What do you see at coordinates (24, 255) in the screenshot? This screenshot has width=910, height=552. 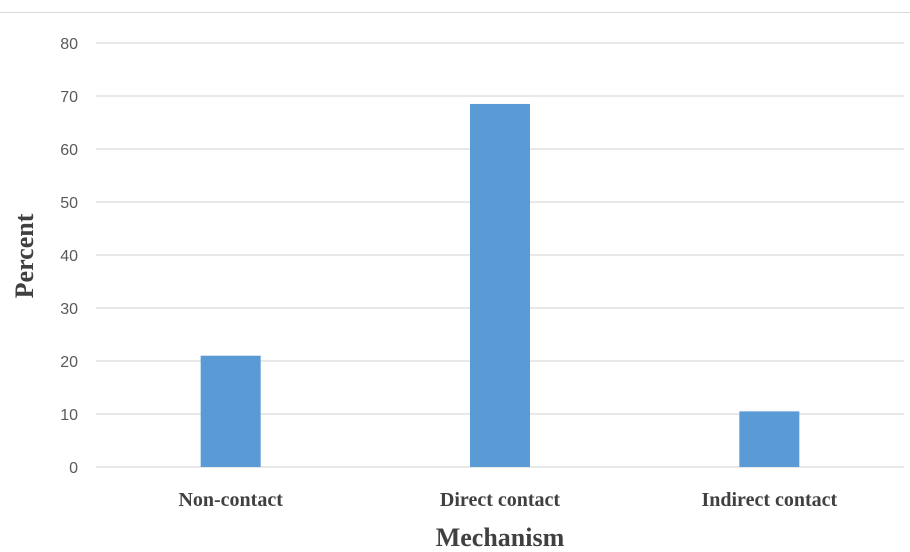 I see `y-axis-title: Percent` at bounding box center [24, 255].